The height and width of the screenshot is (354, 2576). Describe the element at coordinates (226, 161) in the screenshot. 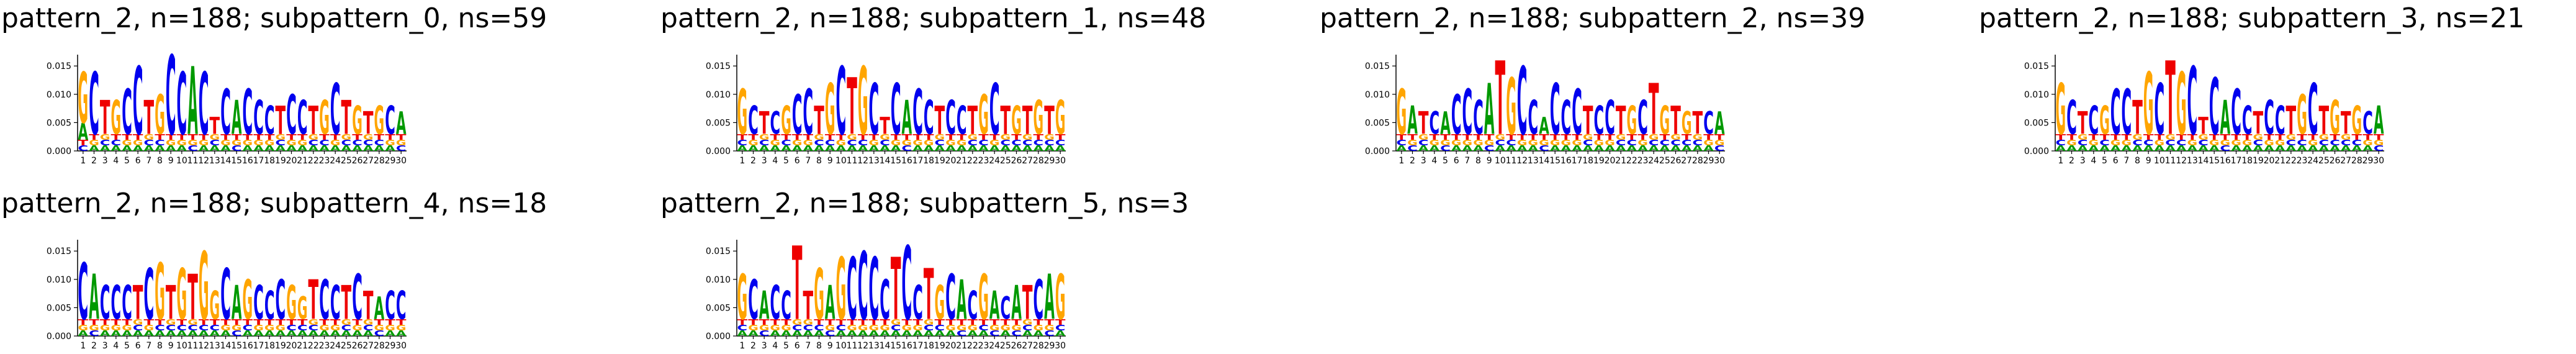

I see `x-tick-label: 14` at that location.